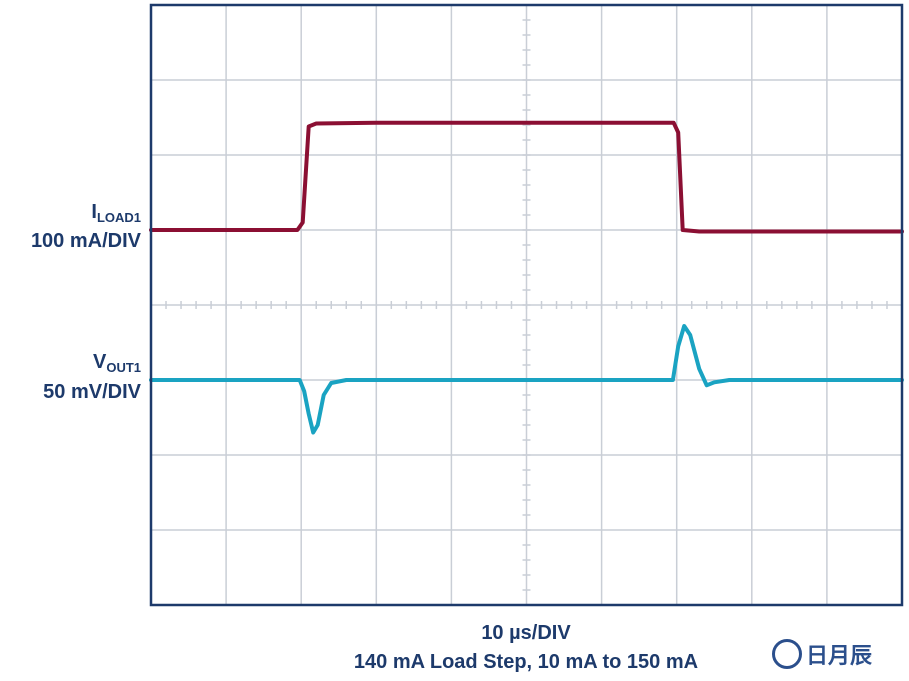 This screenshot has height=681, width=909. What do you see at coordinates (94, 212) in the screenshot?
I see `iload-label-main: I` at bounding box center [94, 212].